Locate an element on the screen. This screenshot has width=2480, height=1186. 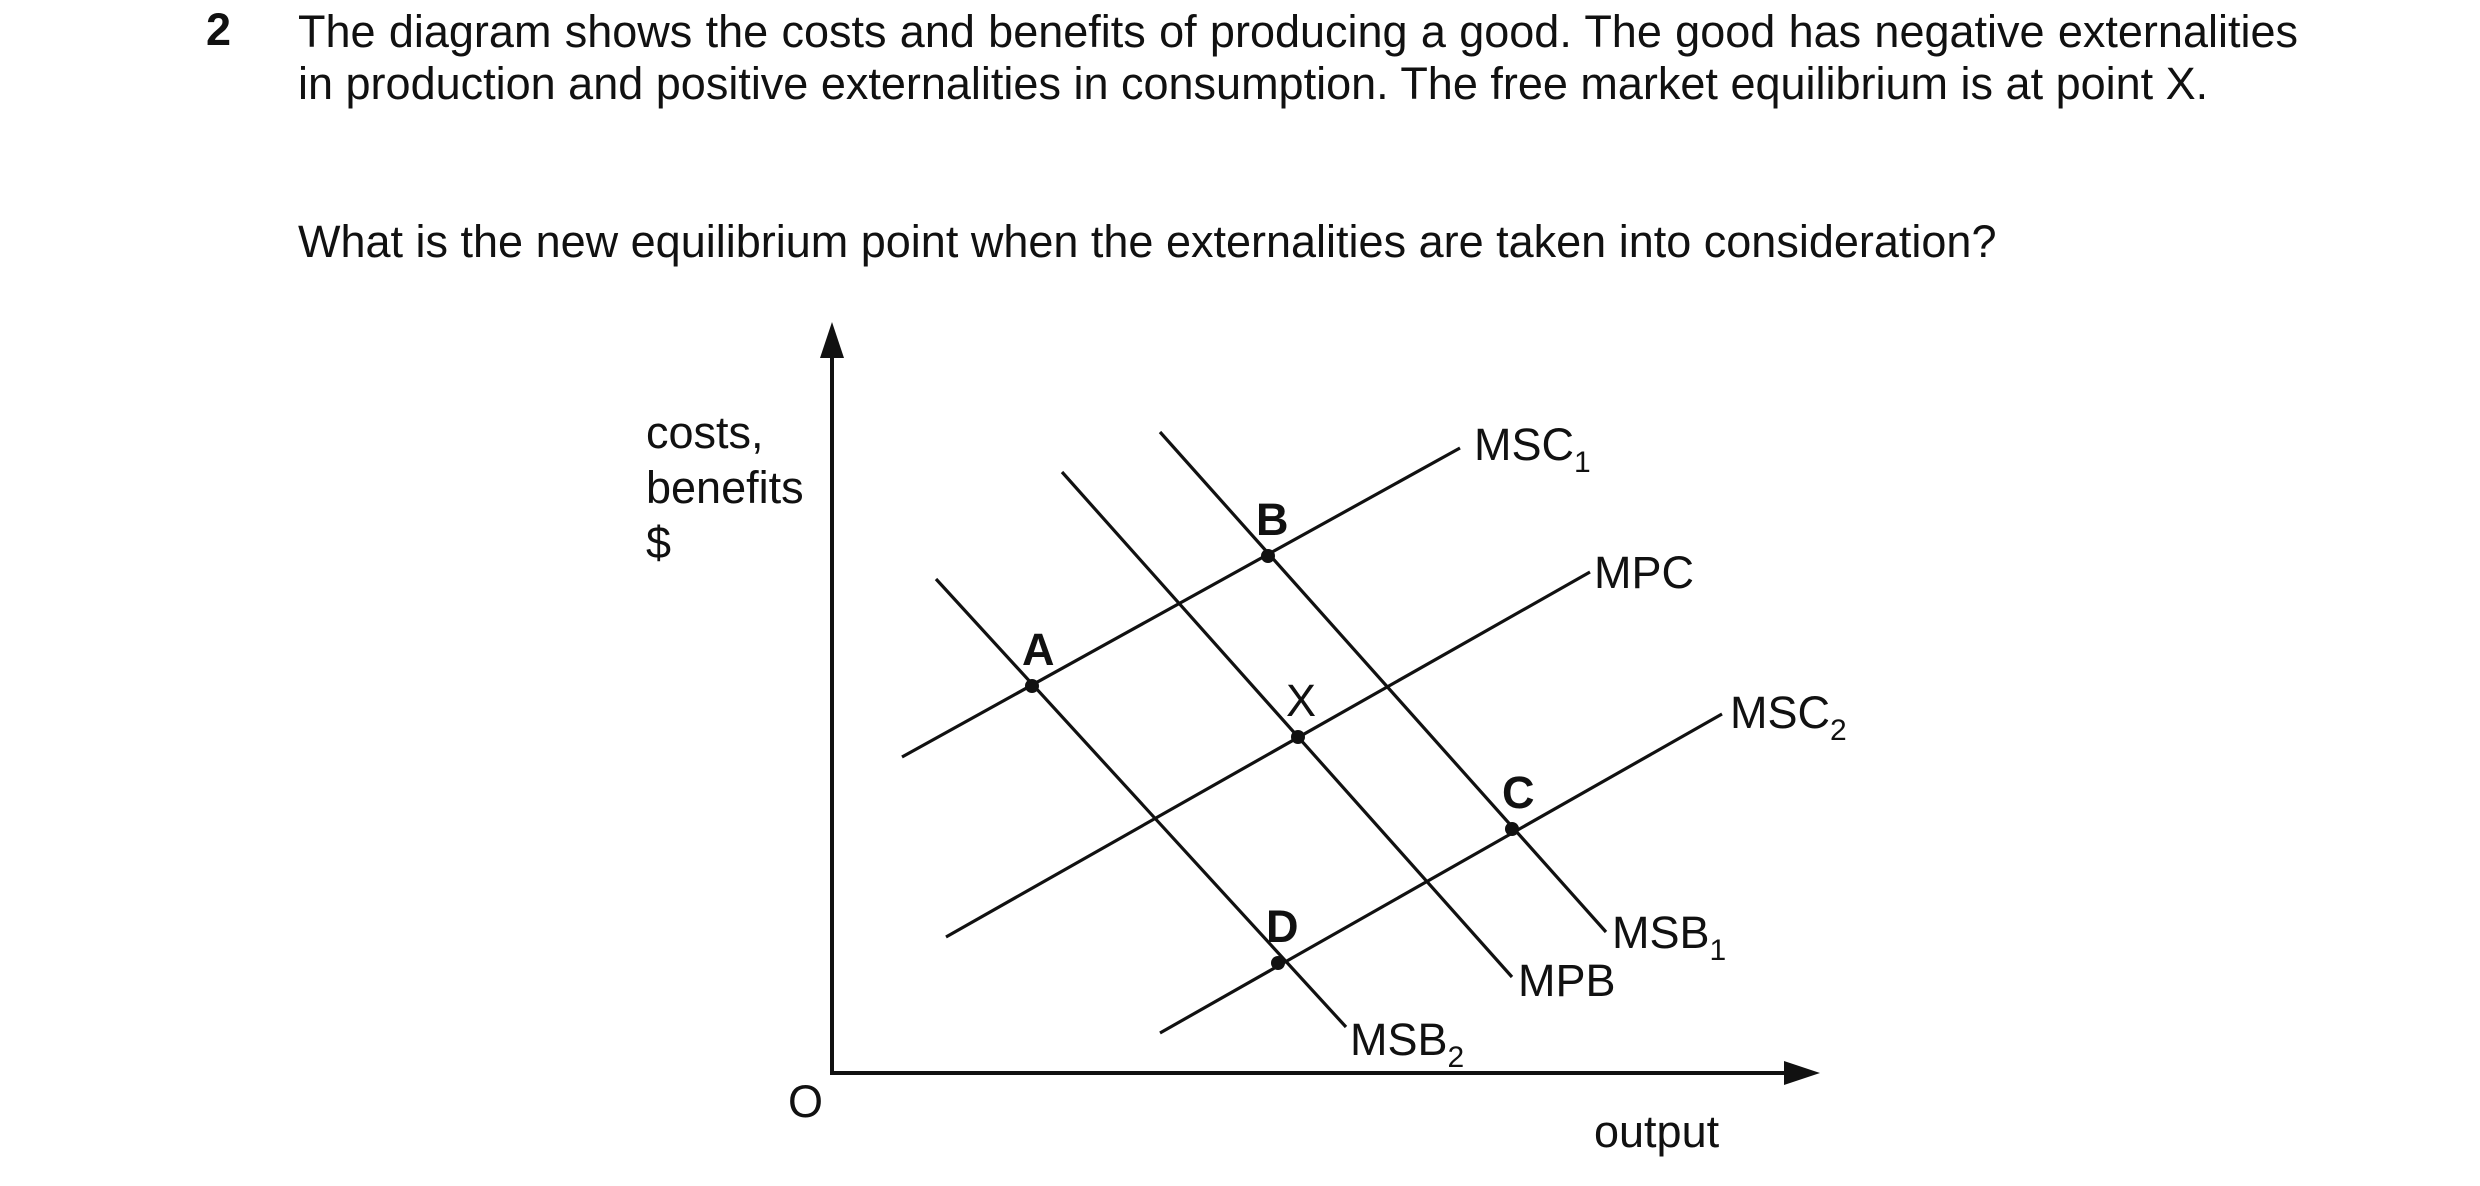
y-axis-label-line-3: $ is located at coordinates (658, 542).